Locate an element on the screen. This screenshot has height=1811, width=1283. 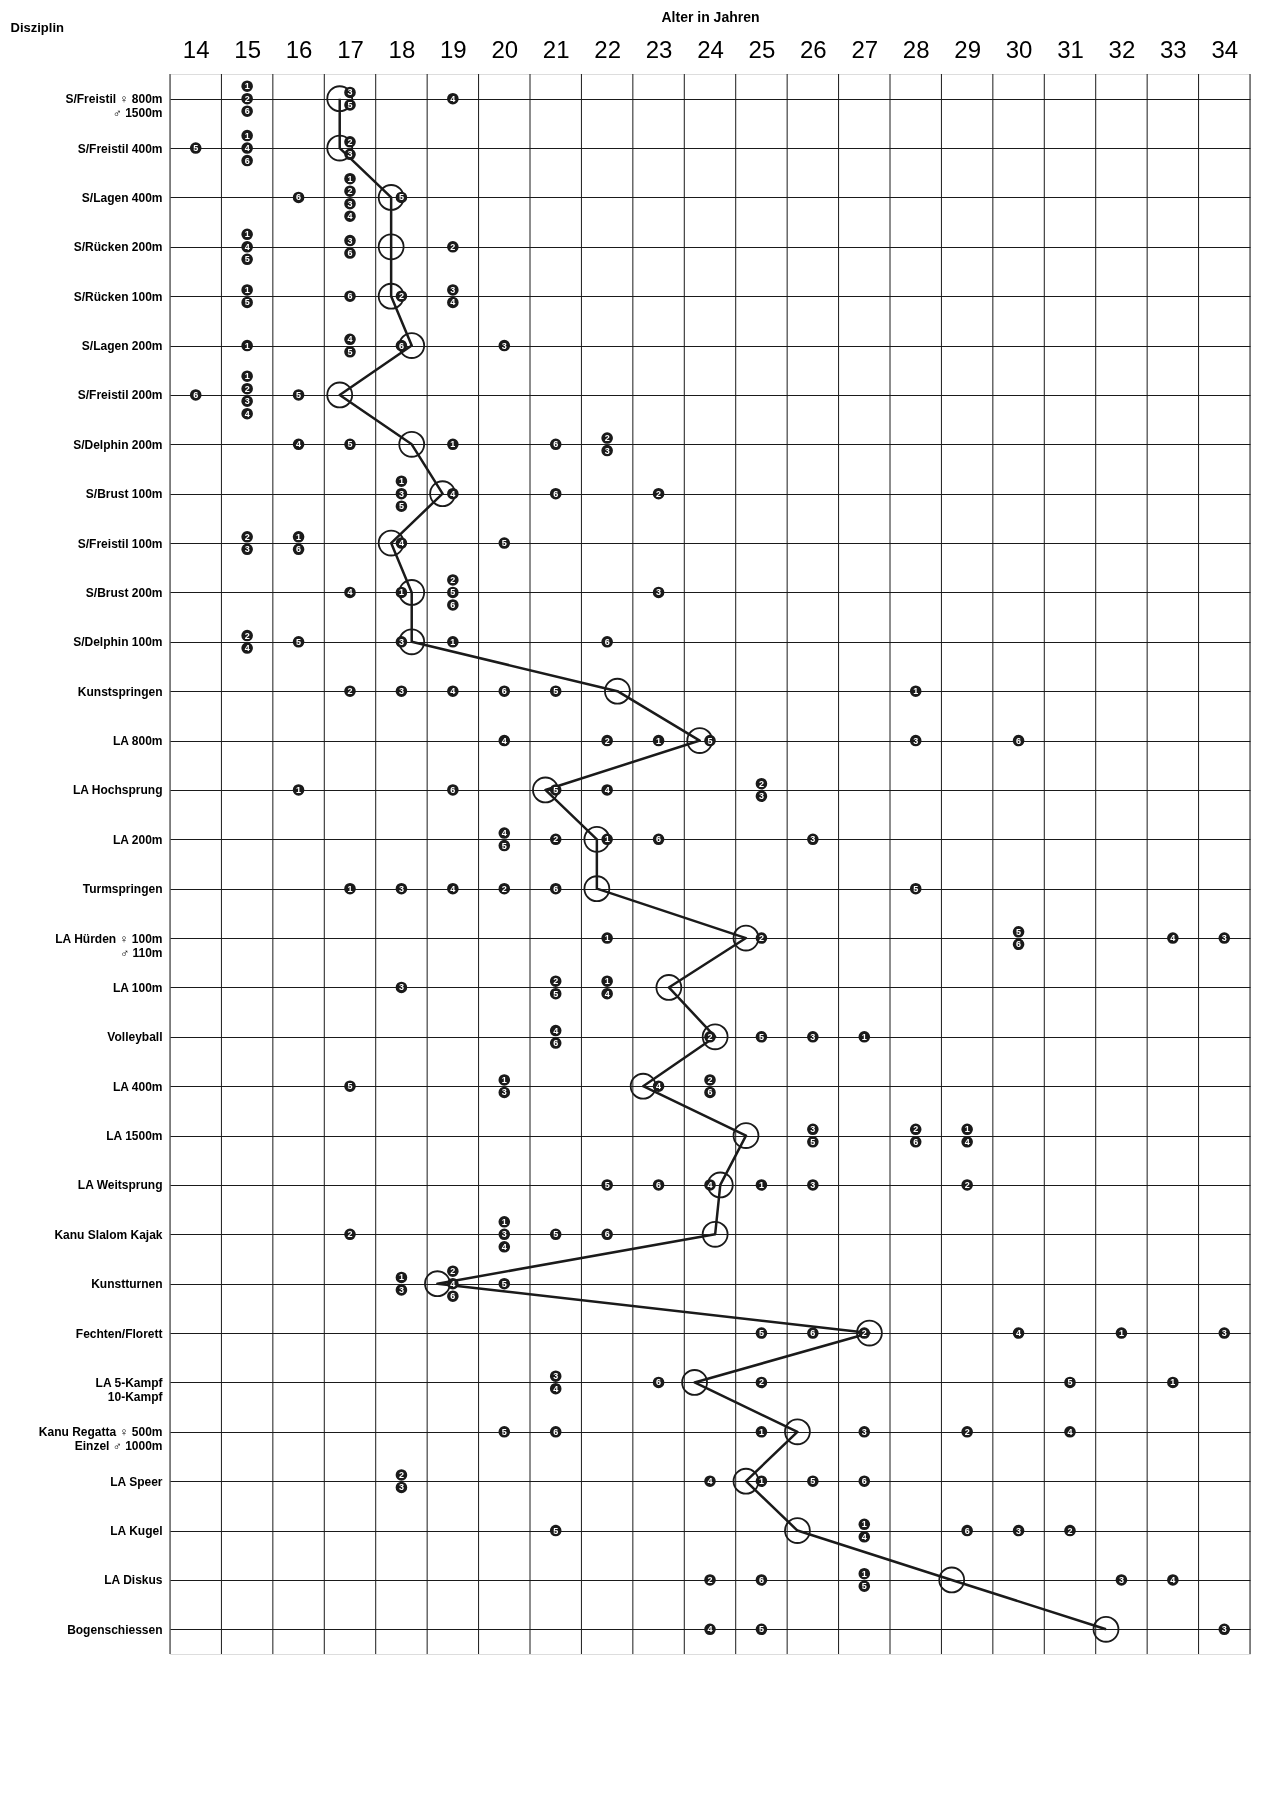
series-label: 3 is located at coordinates (401, 641).